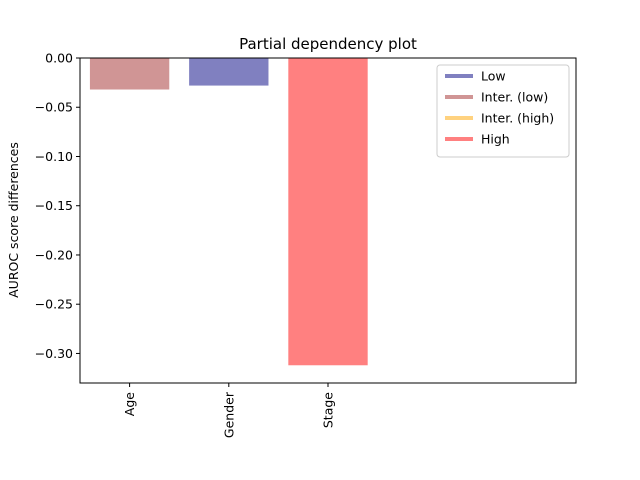 This screenshot has width=640, height=480. Describe the element at coordinates (228, 414) in the screenshot. I see `x-tick-label-gender: Gender` at that location.